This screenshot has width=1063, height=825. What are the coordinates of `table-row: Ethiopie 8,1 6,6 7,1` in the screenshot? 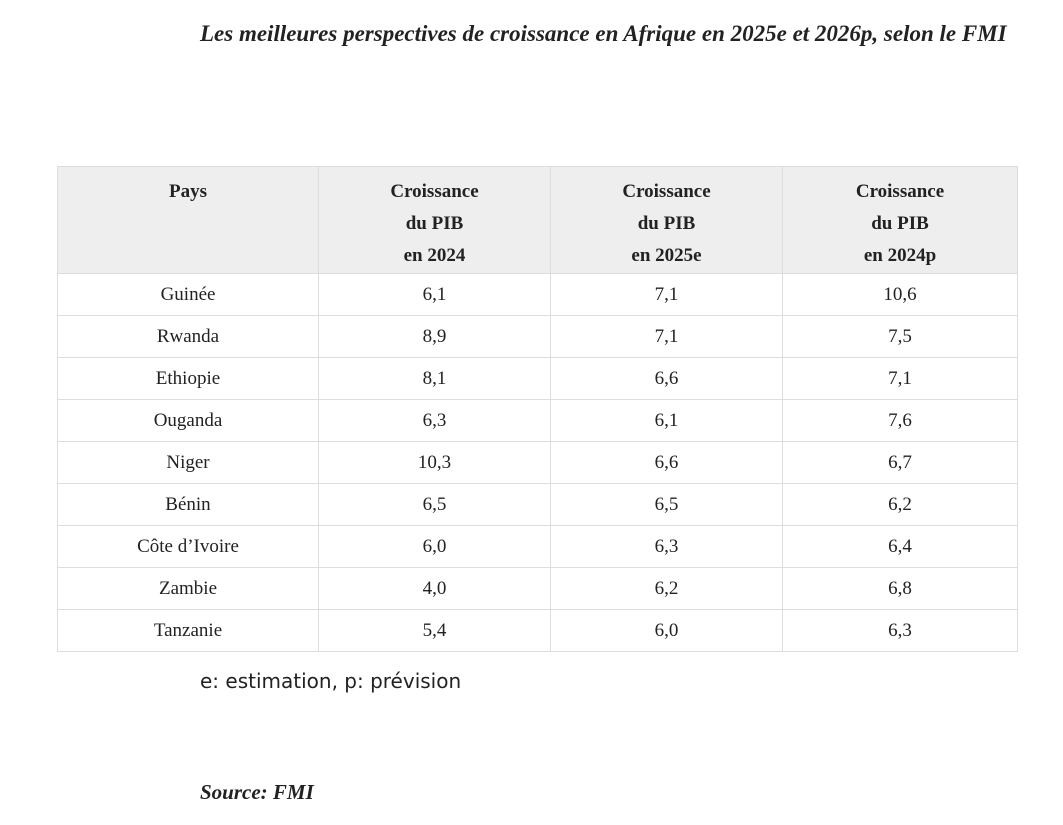 It's located at (537, 378).